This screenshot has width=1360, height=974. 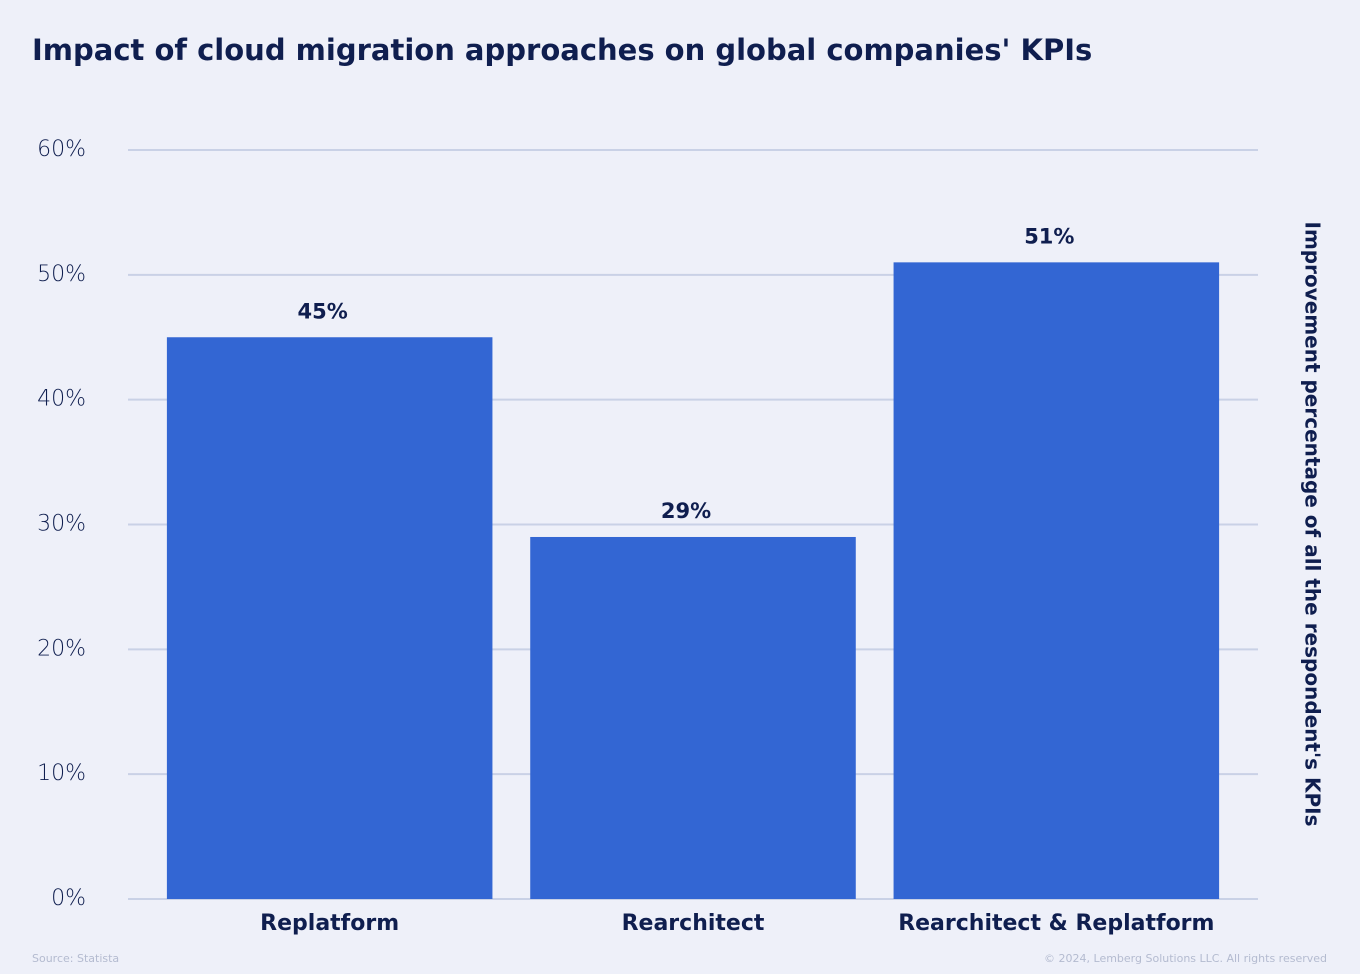 I want to click on y-tick-label: 10%, so click(x=61, y=773).